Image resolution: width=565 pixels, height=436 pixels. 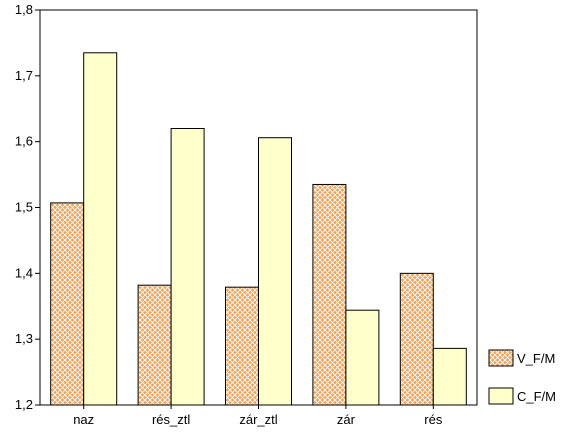 What do you see at coordinates (24, 338) in the screenshot?
I see `y-tick-label: 1,3` at bounding box center [24, 338].